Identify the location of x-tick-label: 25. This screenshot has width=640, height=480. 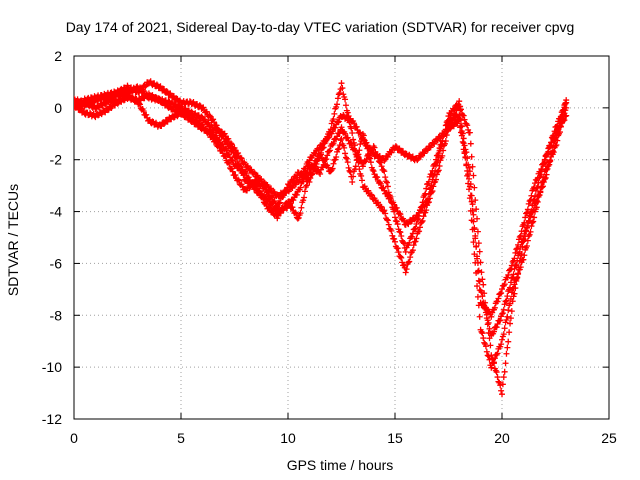
(609, 438).